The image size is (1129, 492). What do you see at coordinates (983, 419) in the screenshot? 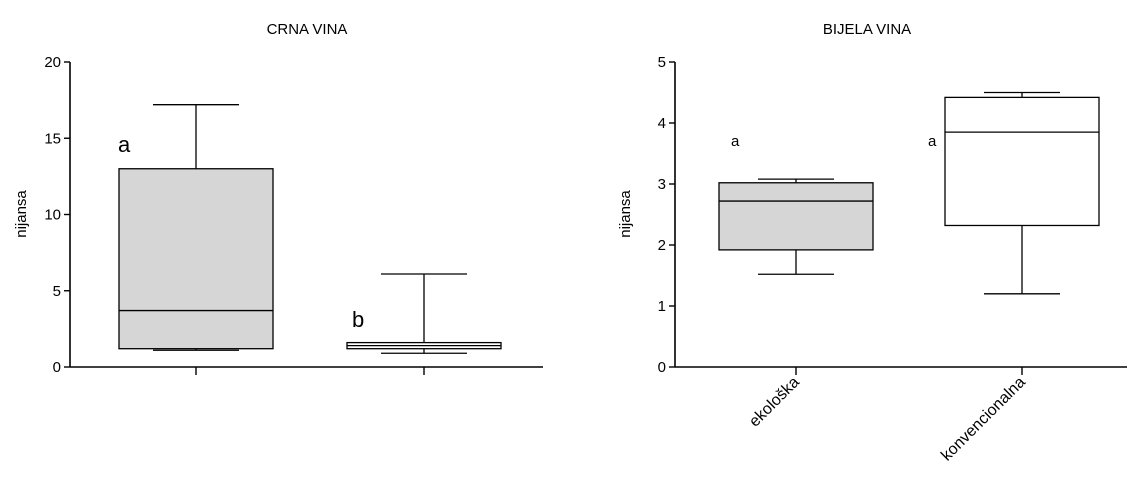
I see `x-category-label: konvencionalna` at bounding box center [983, 419].